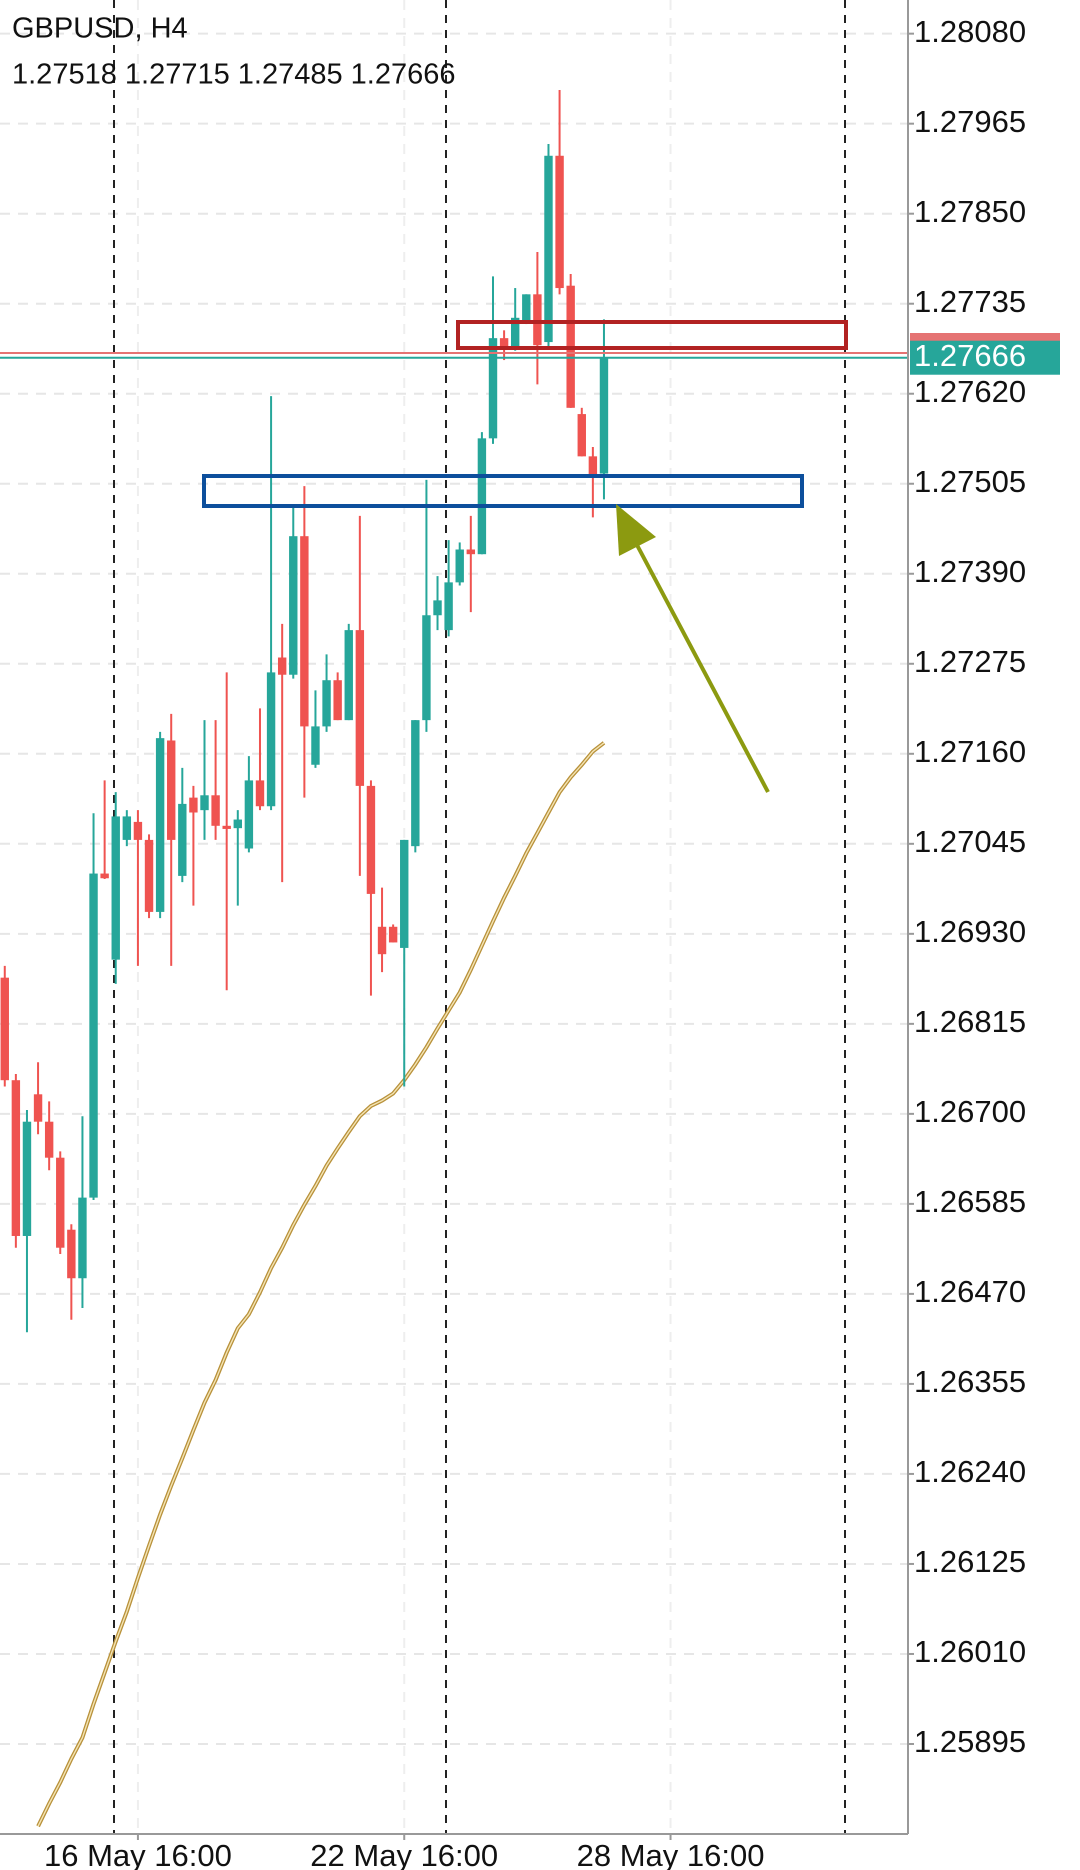  What do you see at coordinates (503, 491) in the screenshot?
I see `support-box` at bounding box center [503, 491].